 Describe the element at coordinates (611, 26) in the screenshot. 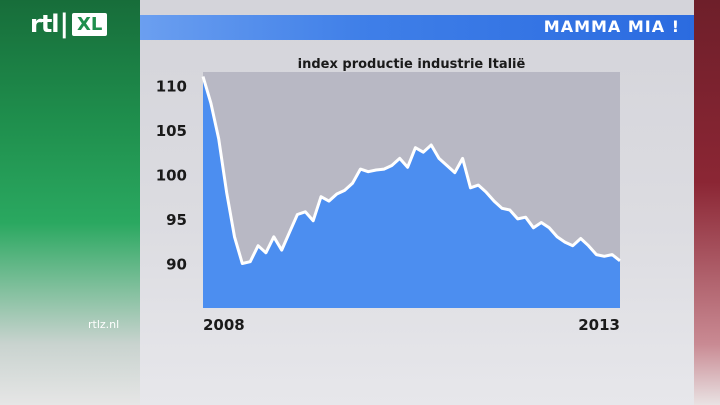

I see `page-title: MAMMA MIA !` at that location.